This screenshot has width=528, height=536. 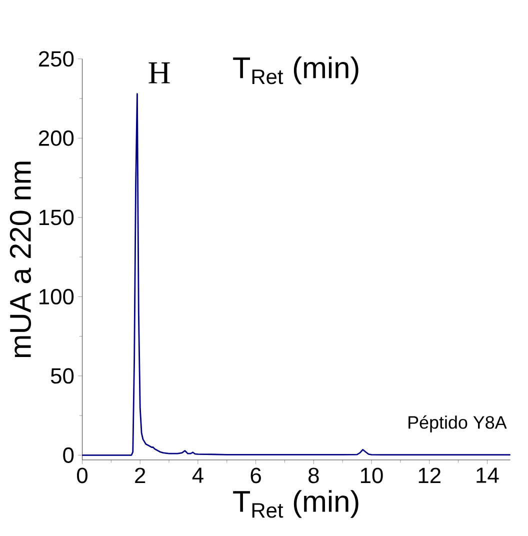 I want to click on annotation: H, so click(x=159, y=73).